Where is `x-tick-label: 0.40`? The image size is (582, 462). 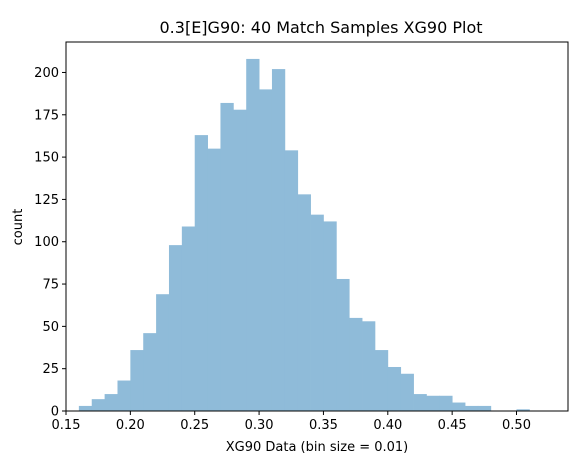
x-tick-label: 0.40 is located at coordinates (387, 425).